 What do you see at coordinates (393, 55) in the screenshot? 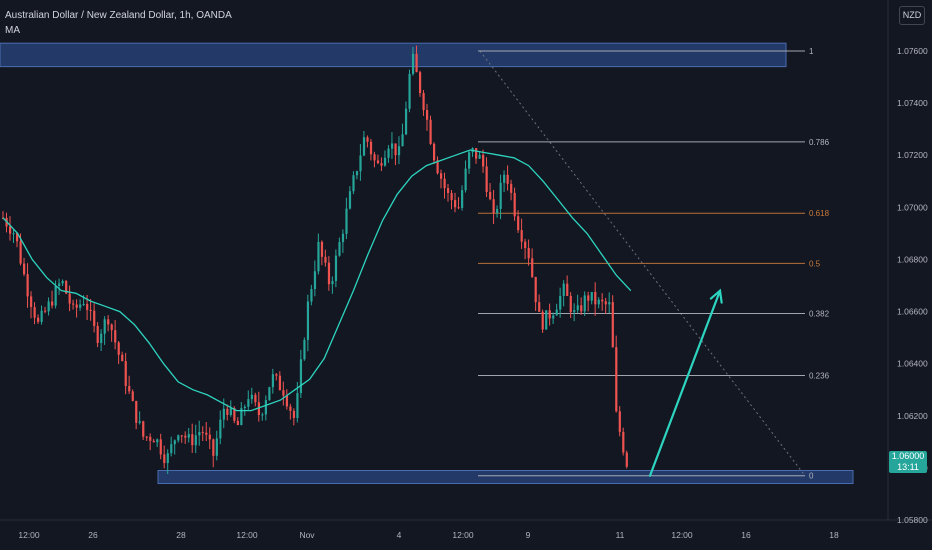
I see `zone-resistance` at bounding box center [393, 55].